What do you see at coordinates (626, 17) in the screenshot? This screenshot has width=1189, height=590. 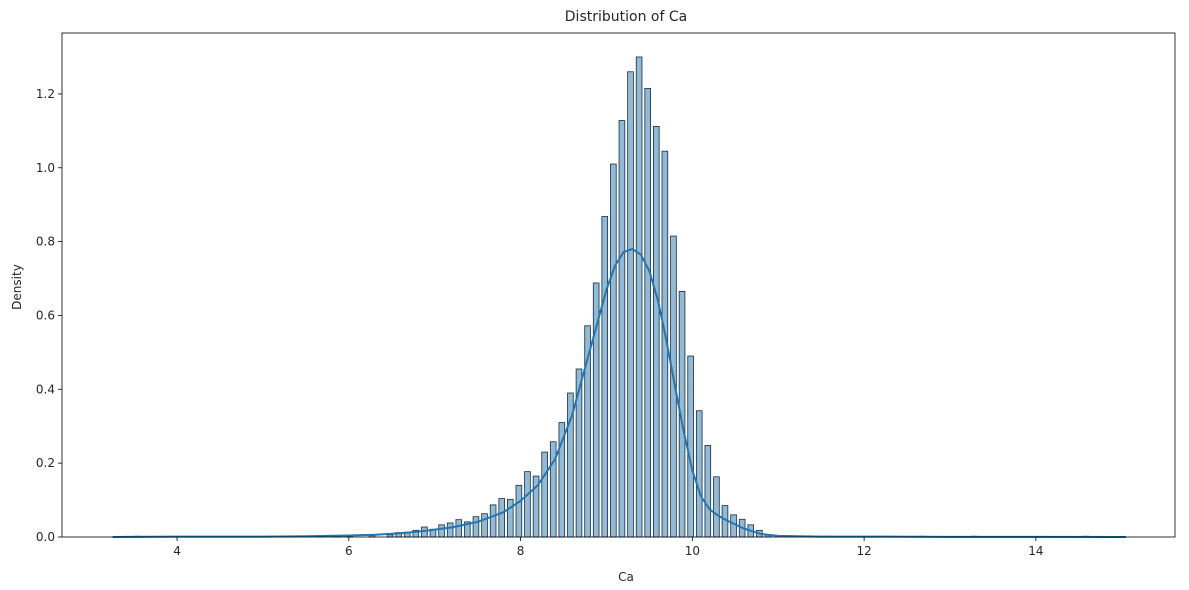 I see `chart-title: Distribution of Ca` at bounding box center [626, 17].